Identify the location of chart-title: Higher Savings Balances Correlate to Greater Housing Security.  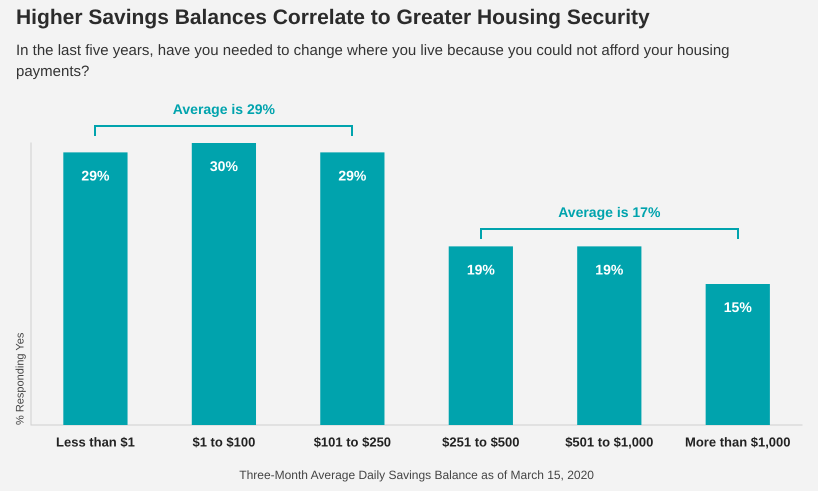
(333, 18).